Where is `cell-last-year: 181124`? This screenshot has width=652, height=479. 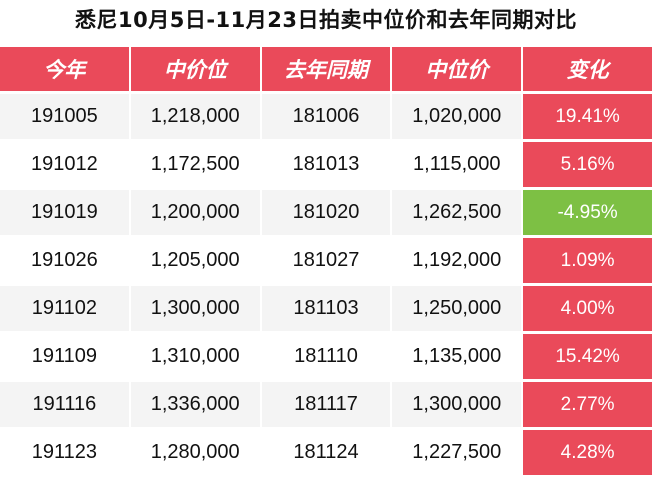 cell-last-year: 181124 is located at coordinates (326, 452).